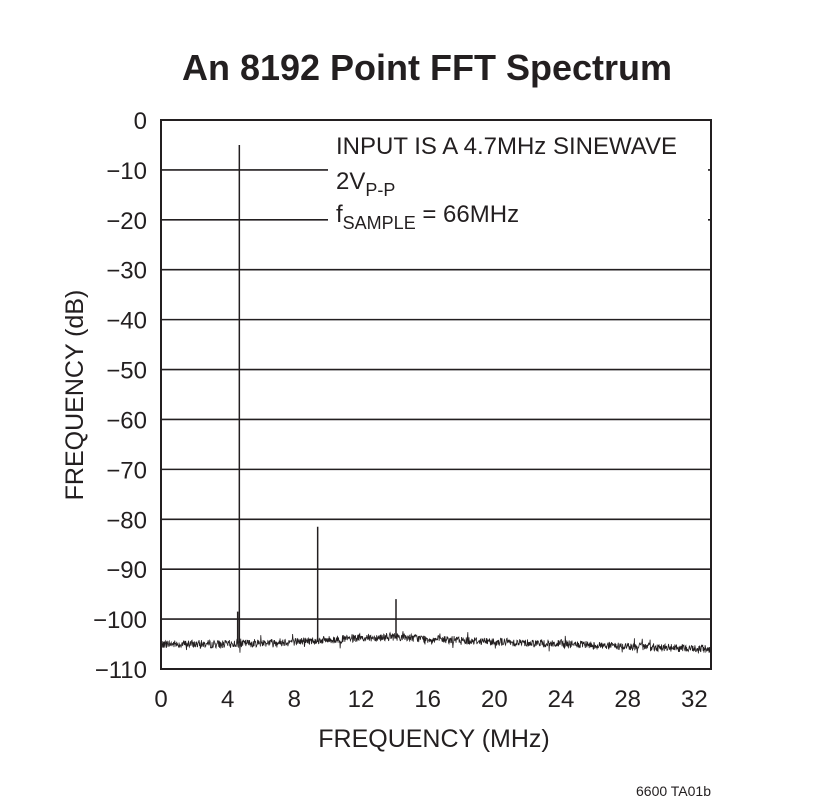 Image resolution: width=827 pixels, height=810 pixels. Describe the element at coordinates (506, 146) in the screenshot. I see `annotation-input: INPUT IS A 4.7MHz SINEWAVE` at that location.